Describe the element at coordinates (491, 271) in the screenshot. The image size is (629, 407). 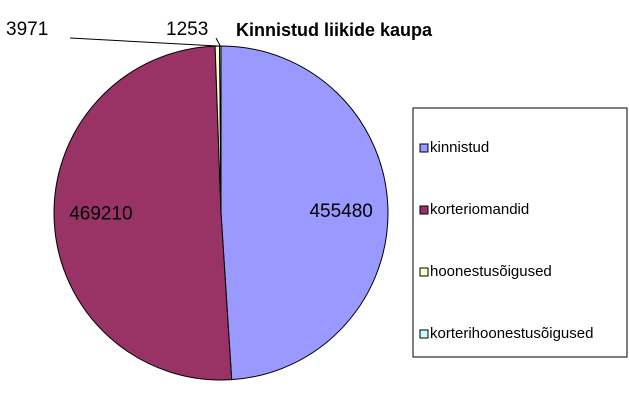
I see `legend-label: hoonestusõigused` at that location.